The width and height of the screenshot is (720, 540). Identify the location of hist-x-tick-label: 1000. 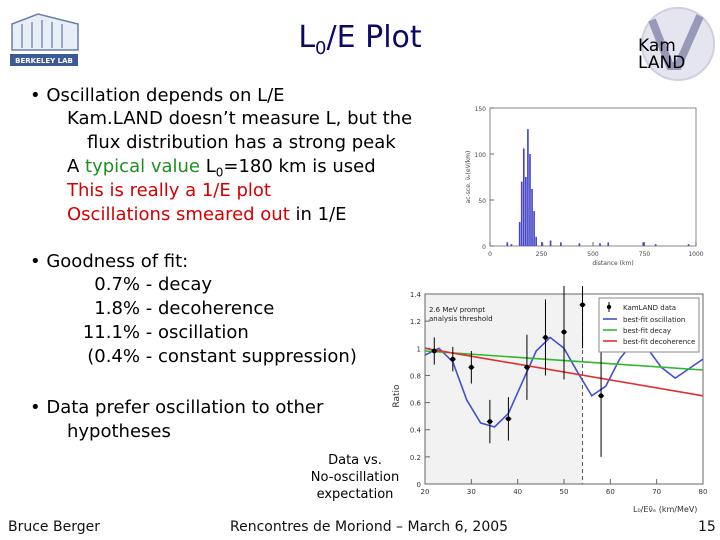
(695, 254).